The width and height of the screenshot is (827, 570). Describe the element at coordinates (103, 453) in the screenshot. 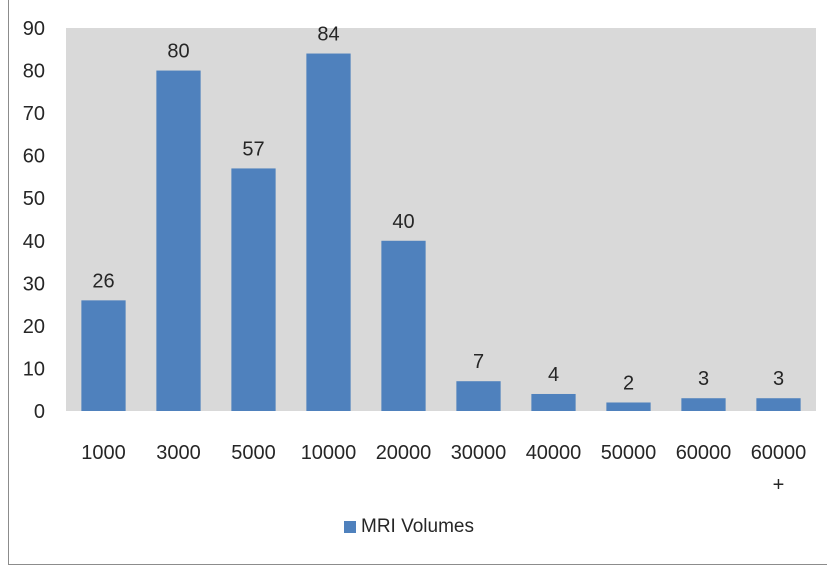

I see `x-tick-label: 1000` at that location.